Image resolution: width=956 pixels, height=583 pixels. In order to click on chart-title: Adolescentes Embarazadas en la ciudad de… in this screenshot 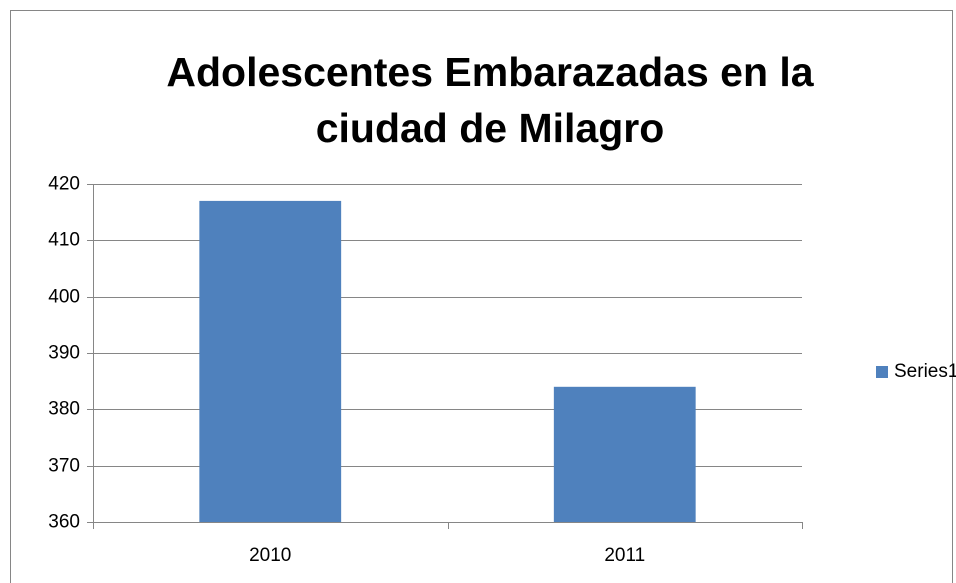, I will do `click(490, 100)`.